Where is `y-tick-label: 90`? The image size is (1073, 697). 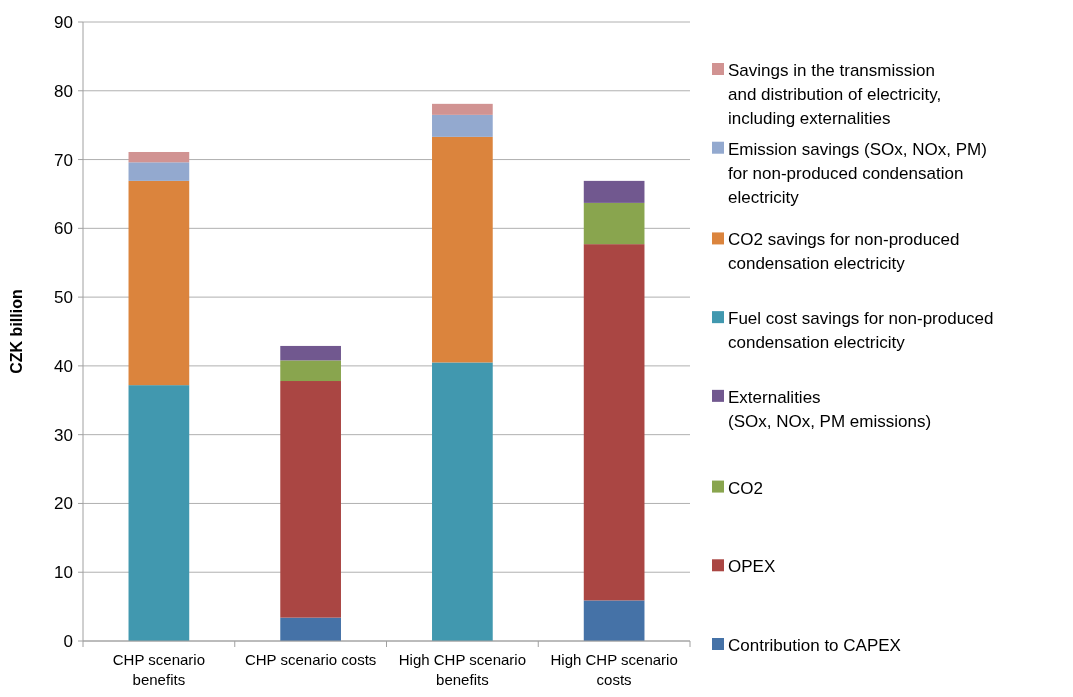 y-tick-label: 90 is located at coordinates (63, 22).